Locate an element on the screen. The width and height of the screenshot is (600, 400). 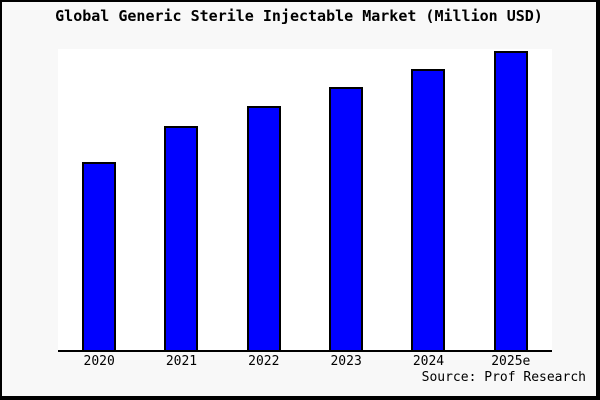
bar-slot-2023 is located at coordinates (346, 200).